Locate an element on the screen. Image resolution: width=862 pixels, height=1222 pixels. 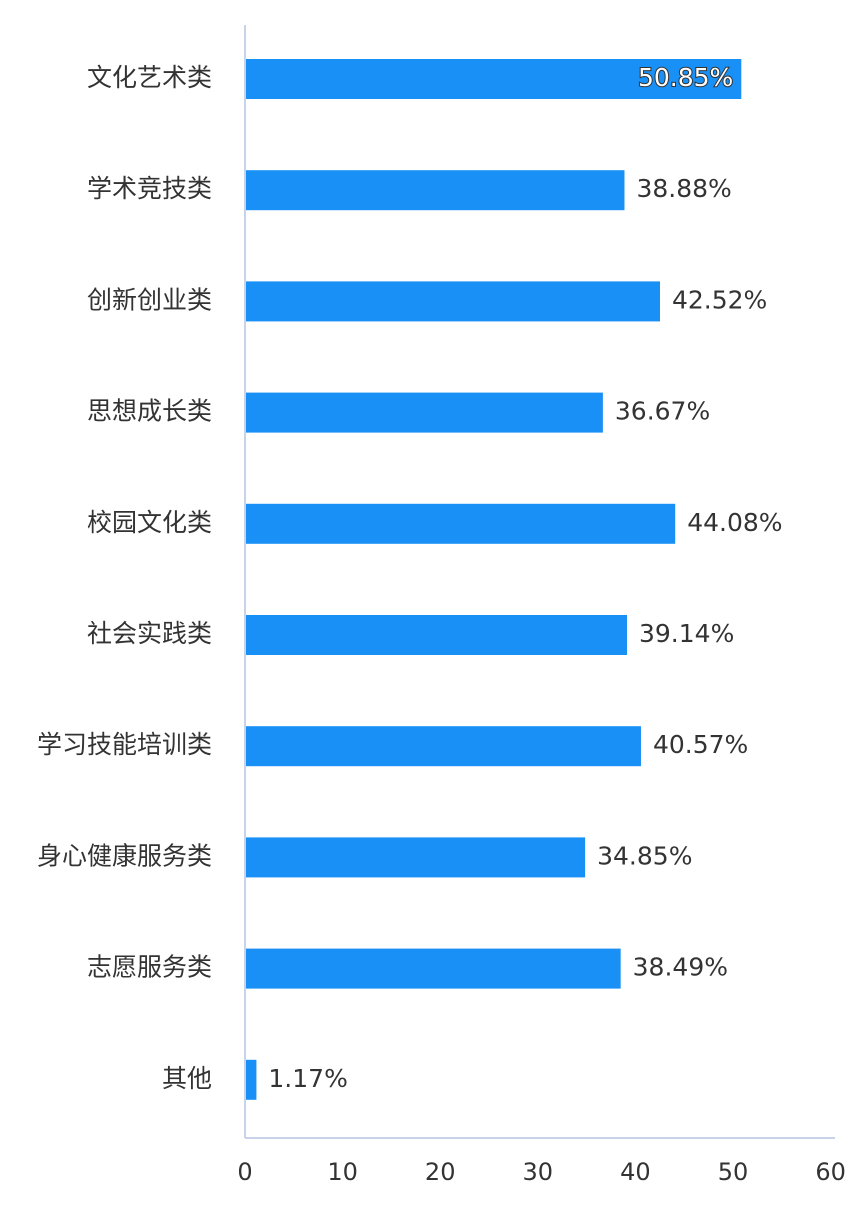
value-label: 1.17% is located at coordinates (307, 1078).